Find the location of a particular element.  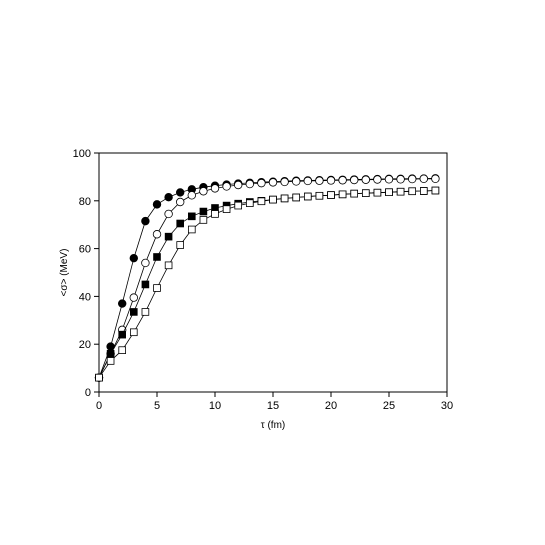

x-tick-label: 30 is located at coordinates (447, 406).